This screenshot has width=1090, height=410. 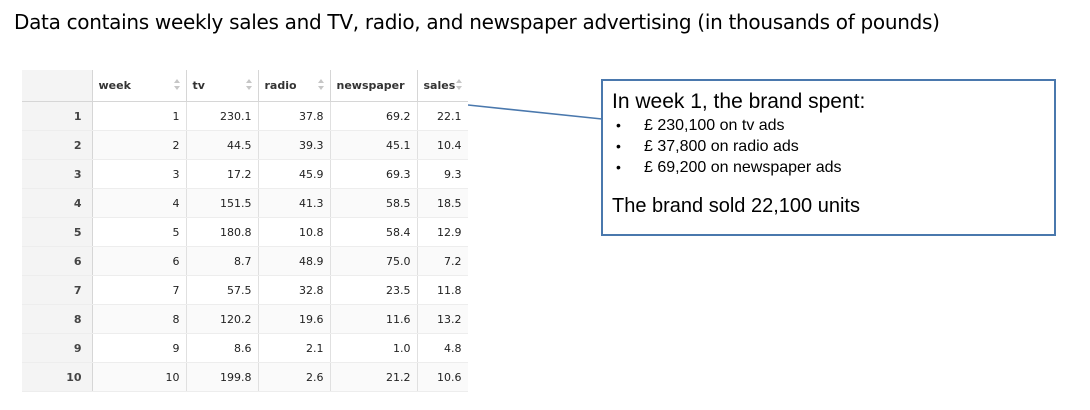 What do you see at coordinates (222, 116) in the screenshot?
I see `table-cell-tv: 230.1` at bounding box center [222, 116].